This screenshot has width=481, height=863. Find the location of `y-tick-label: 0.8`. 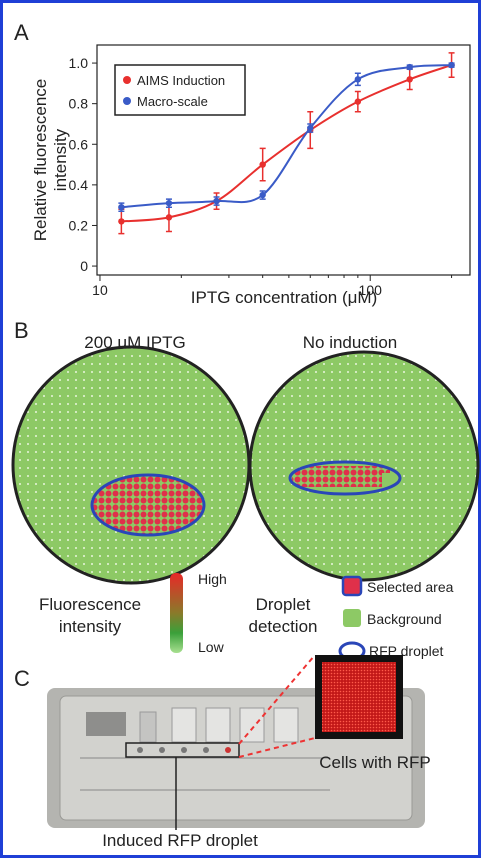

y-tick-label: 0.8 is located at coordinates (79, 104).